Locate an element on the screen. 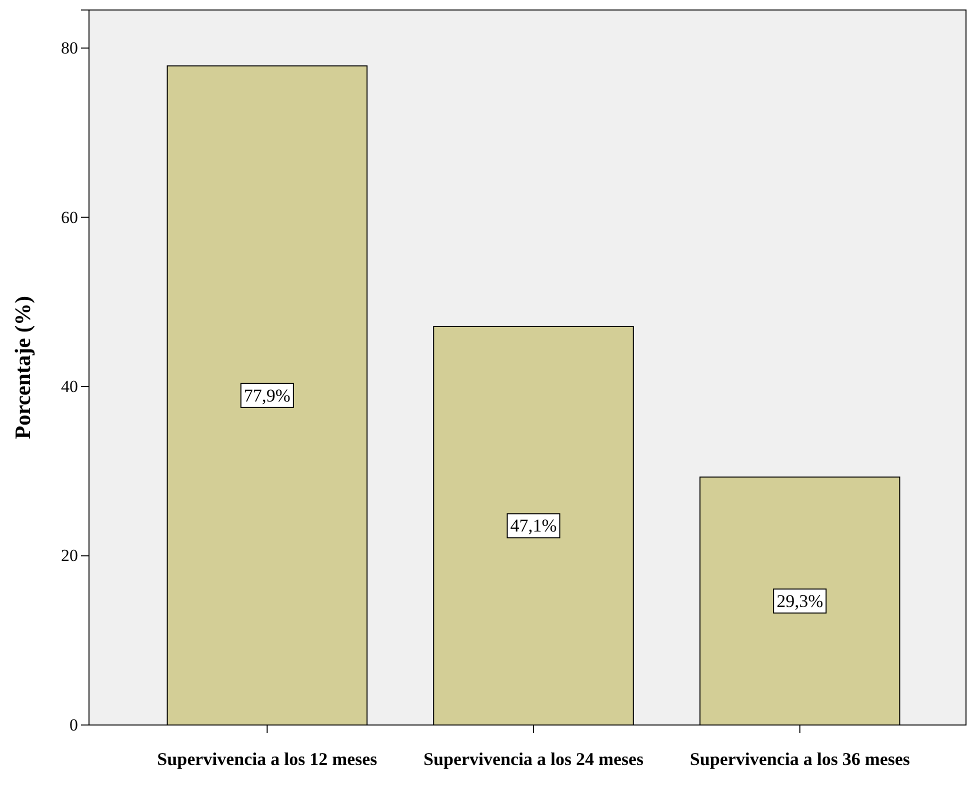 The width and height of the screenshot is (969, 796). y-tick-label: 0 is located at coordinates (74, 724).